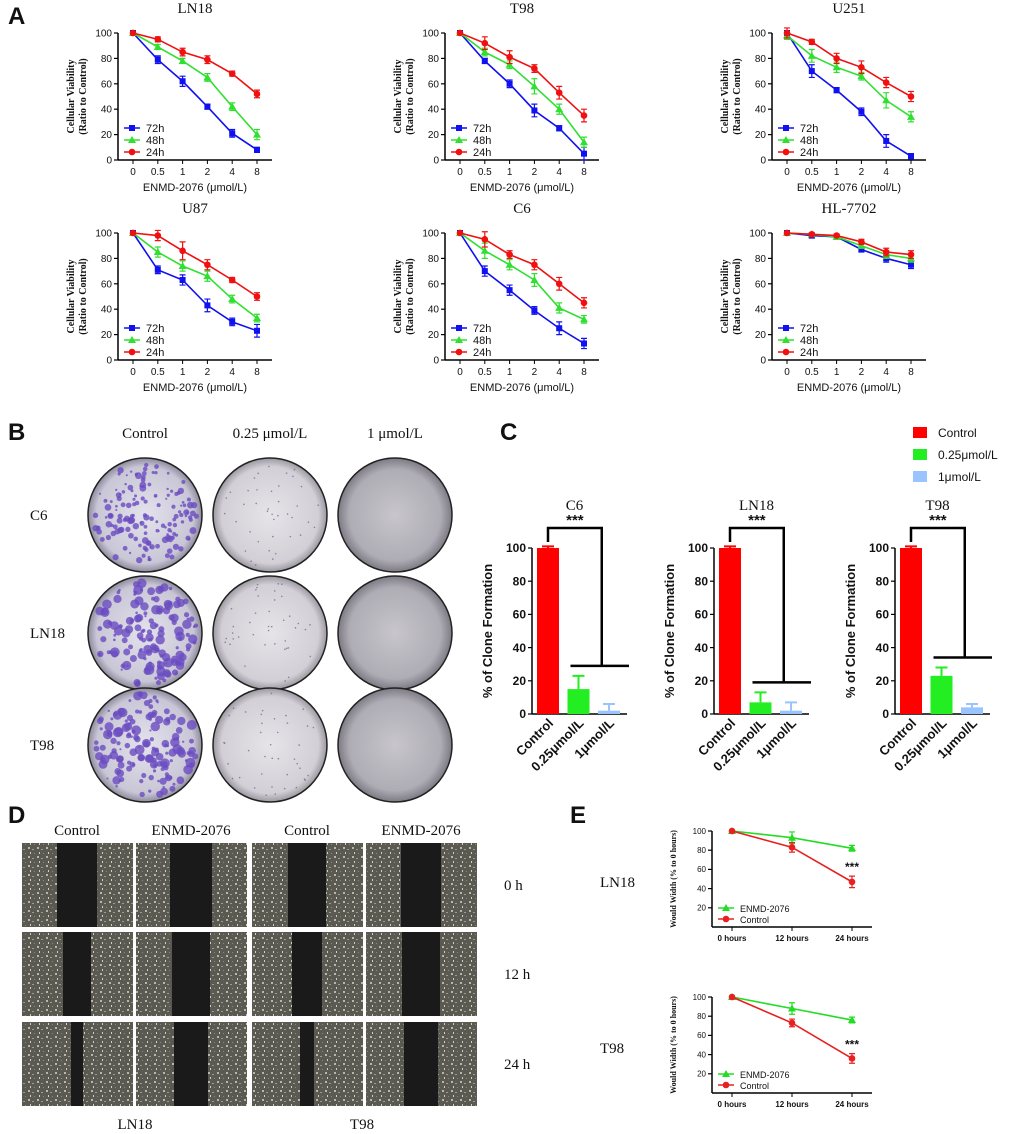  Describe the element at coordinates (852, 938) in the screenshot. I see `x-tick-label: 24 hours` at that location.